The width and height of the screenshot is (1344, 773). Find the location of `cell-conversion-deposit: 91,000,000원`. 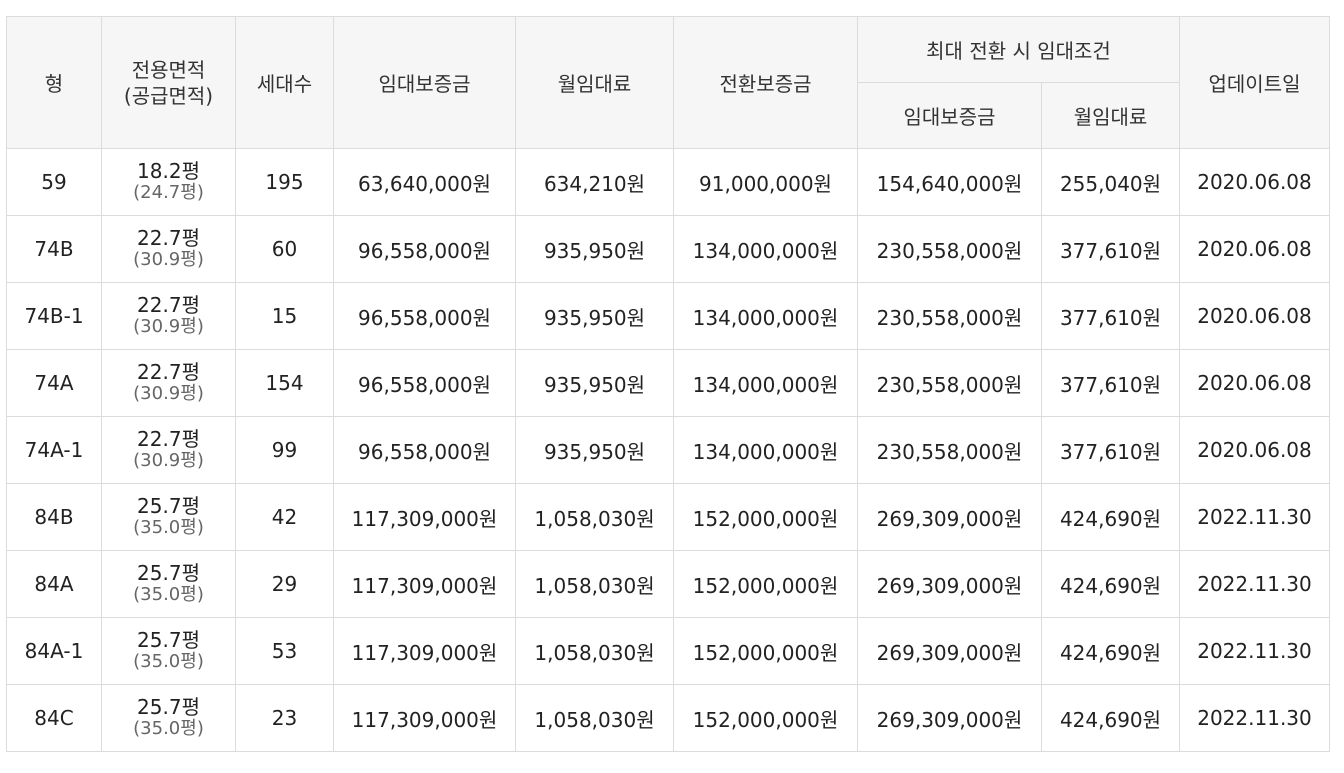

cell-conversion-deposit: 91,000,000원 is located at coordinates (765, 182).